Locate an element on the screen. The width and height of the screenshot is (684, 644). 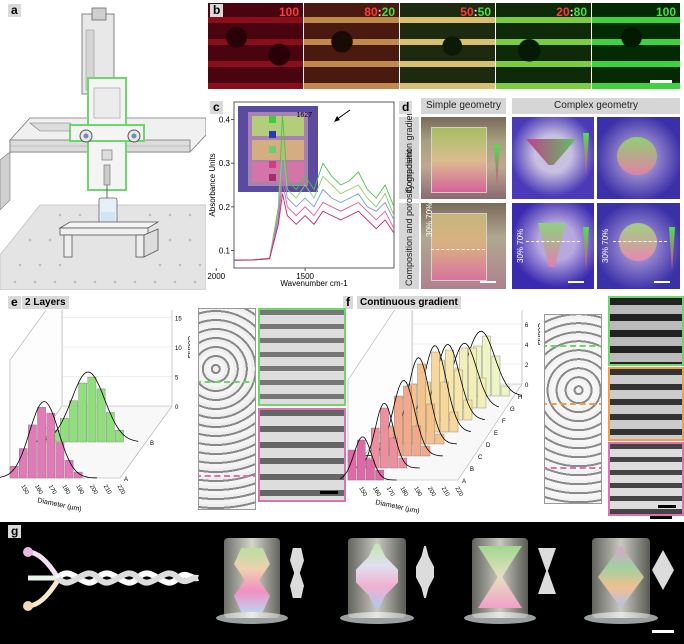
panel-f-title: Continuous gradient is located at coordinates (409, 302).